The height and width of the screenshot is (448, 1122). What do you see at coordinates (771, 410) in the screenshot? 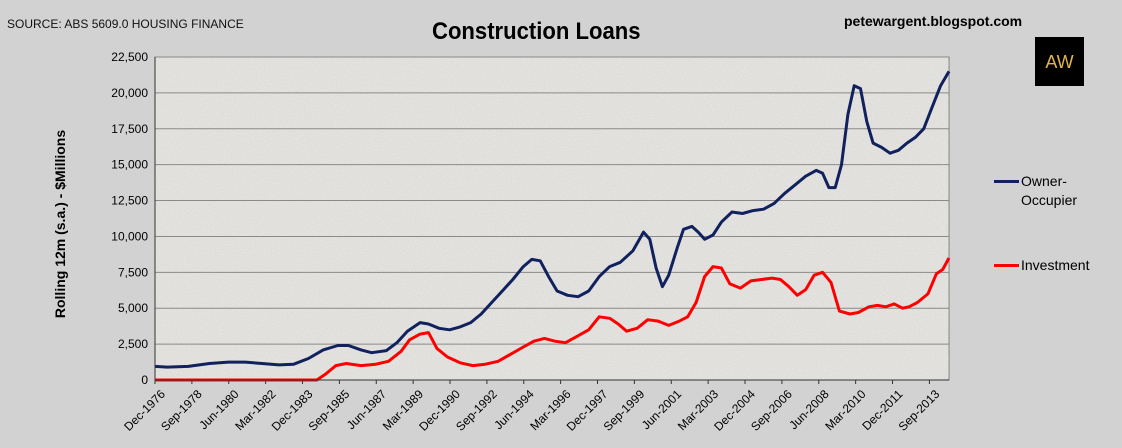
I see `x-tick-label: Sep-2006` at bounding box center [771, 410].